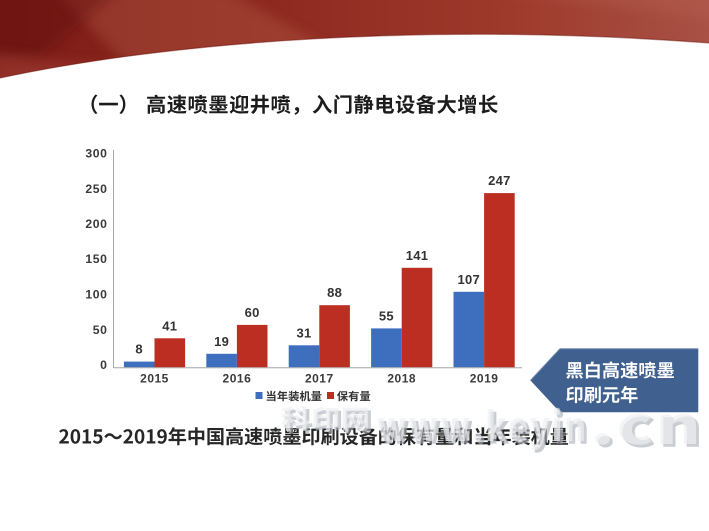 This screenshot has height=531, width=709. Describe the element at coordinates (96, 154) in the screenshot. I see `svg-text: 300` at that location.